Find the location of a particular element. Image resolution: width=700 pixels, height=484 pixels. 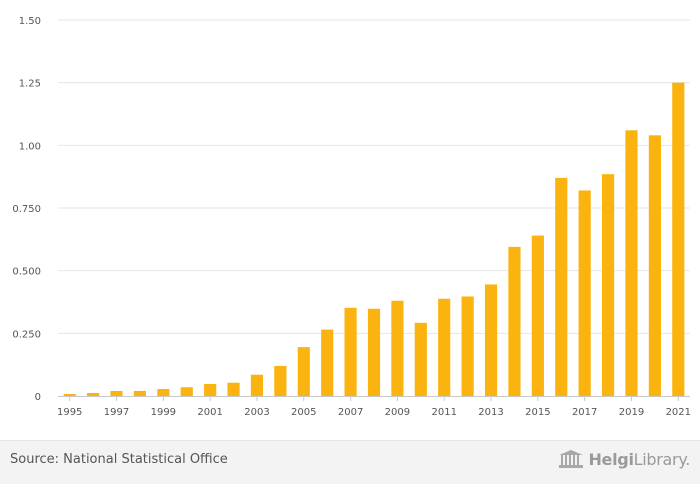

bar-2018 is located at coordinates (608, 285).